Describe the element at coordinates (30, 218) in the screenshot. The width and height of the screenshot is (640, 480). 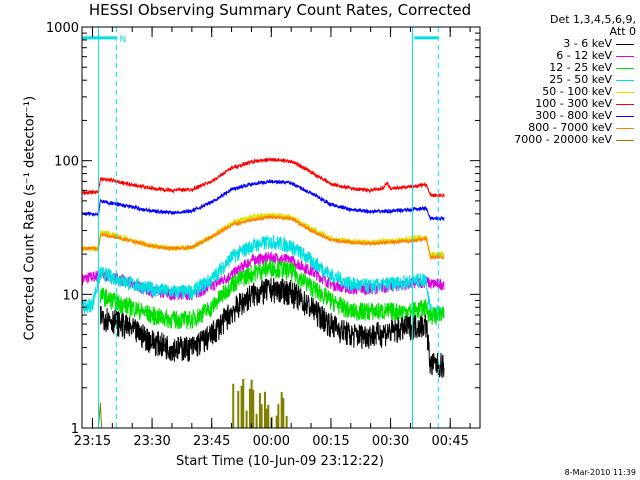
I see `y-axis-label: Corrected Count Rate (s⁻¹ detector⁻¹)` at that location.